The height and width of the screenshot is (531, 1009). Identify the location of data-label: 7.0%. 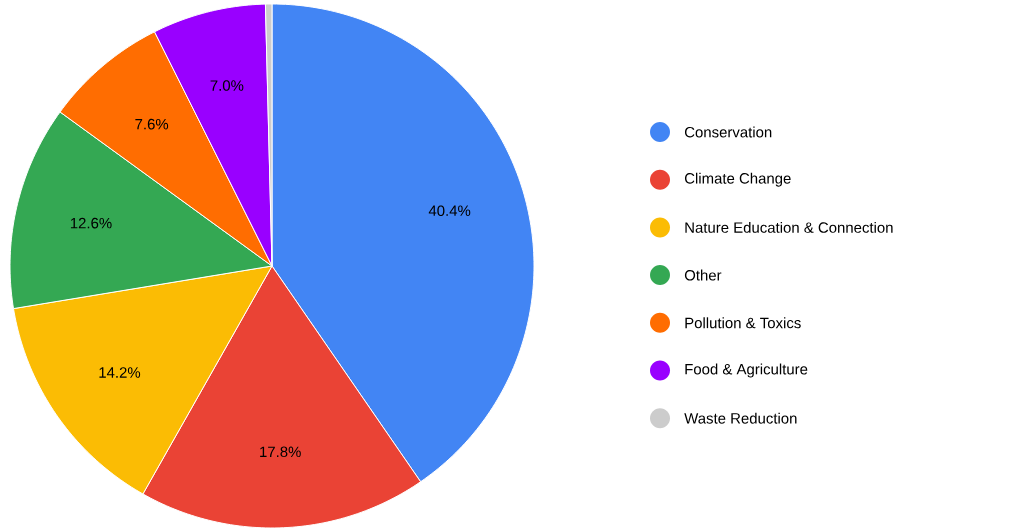
(227, 85).